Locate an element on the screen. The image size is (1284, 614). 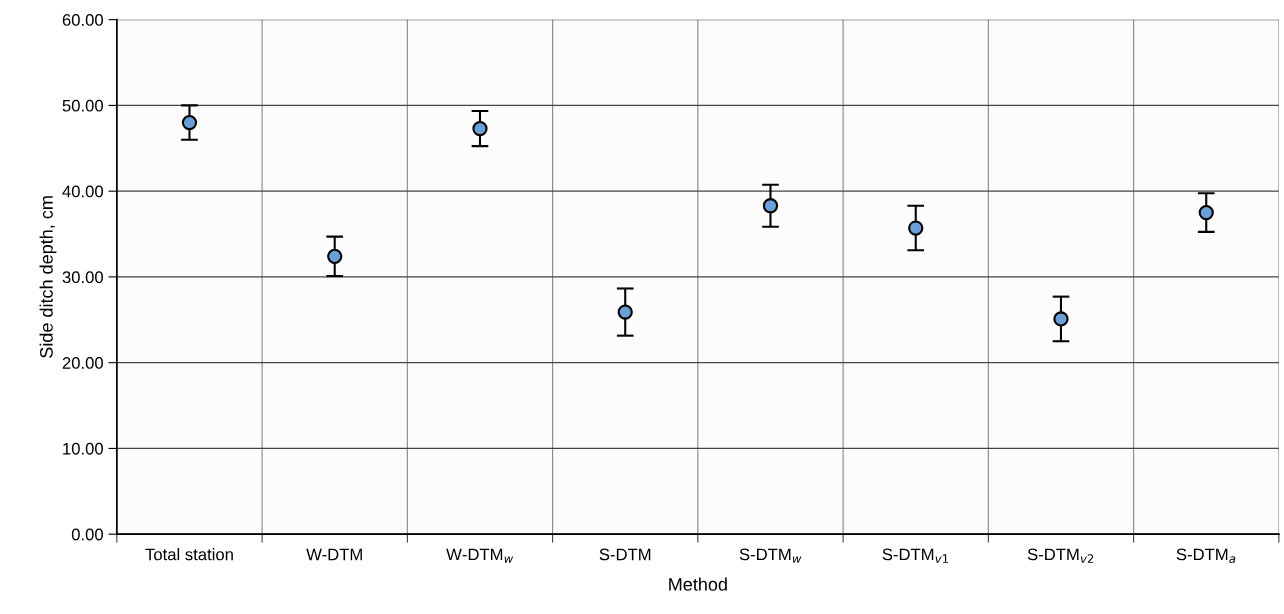
y-tick-label: 40.00 is located at coordinates (82, 191).